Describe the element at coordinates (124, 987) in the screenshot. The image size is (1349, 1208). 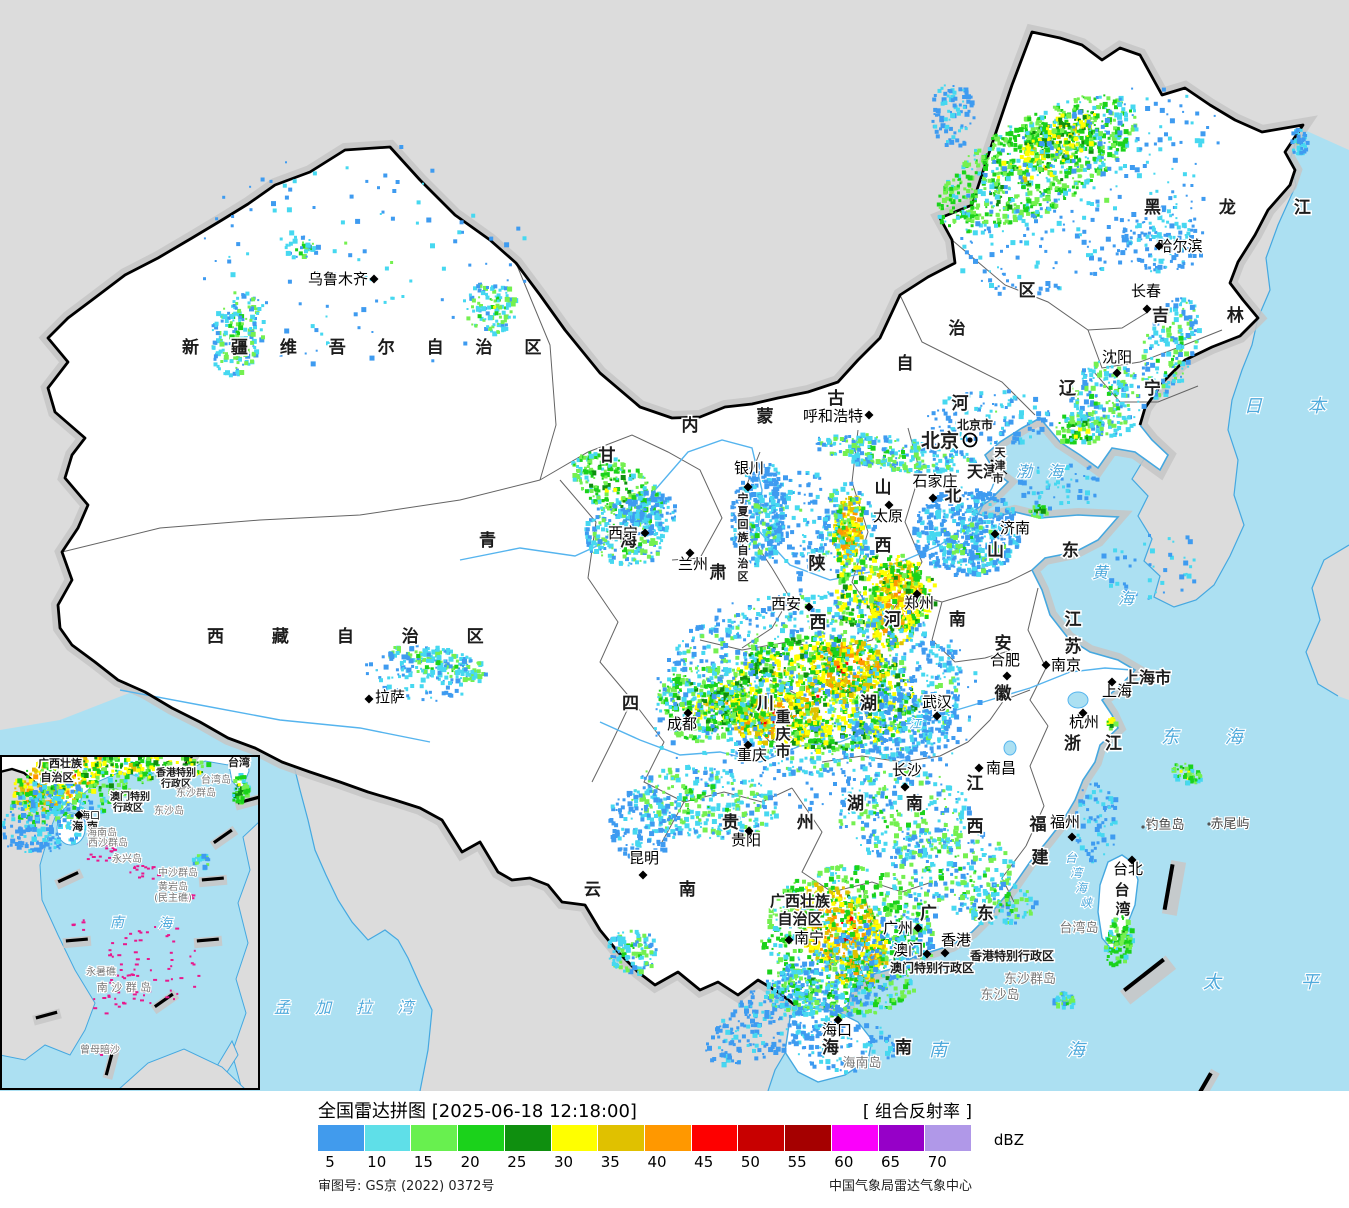
I see `inset-label: 南 沙 群 岛` at that location.